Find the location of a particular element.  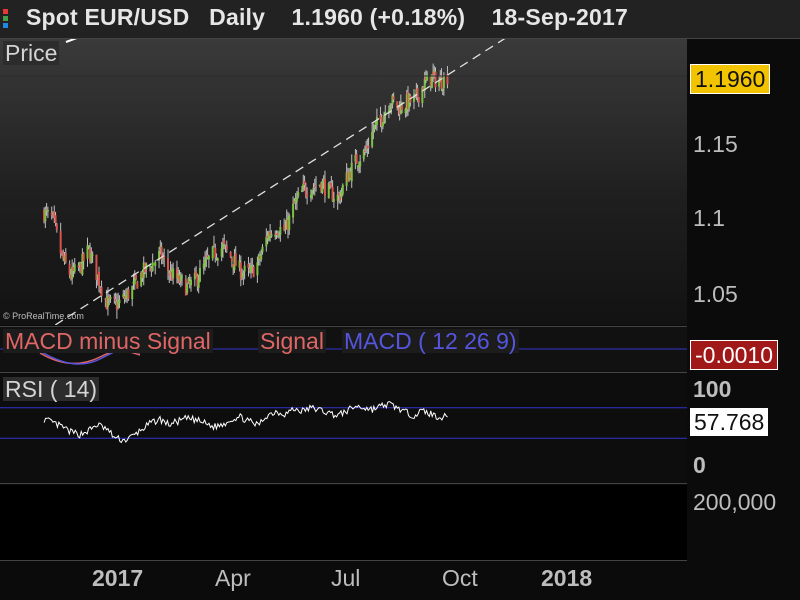

volume-pane is located at coordinates (343, 523).